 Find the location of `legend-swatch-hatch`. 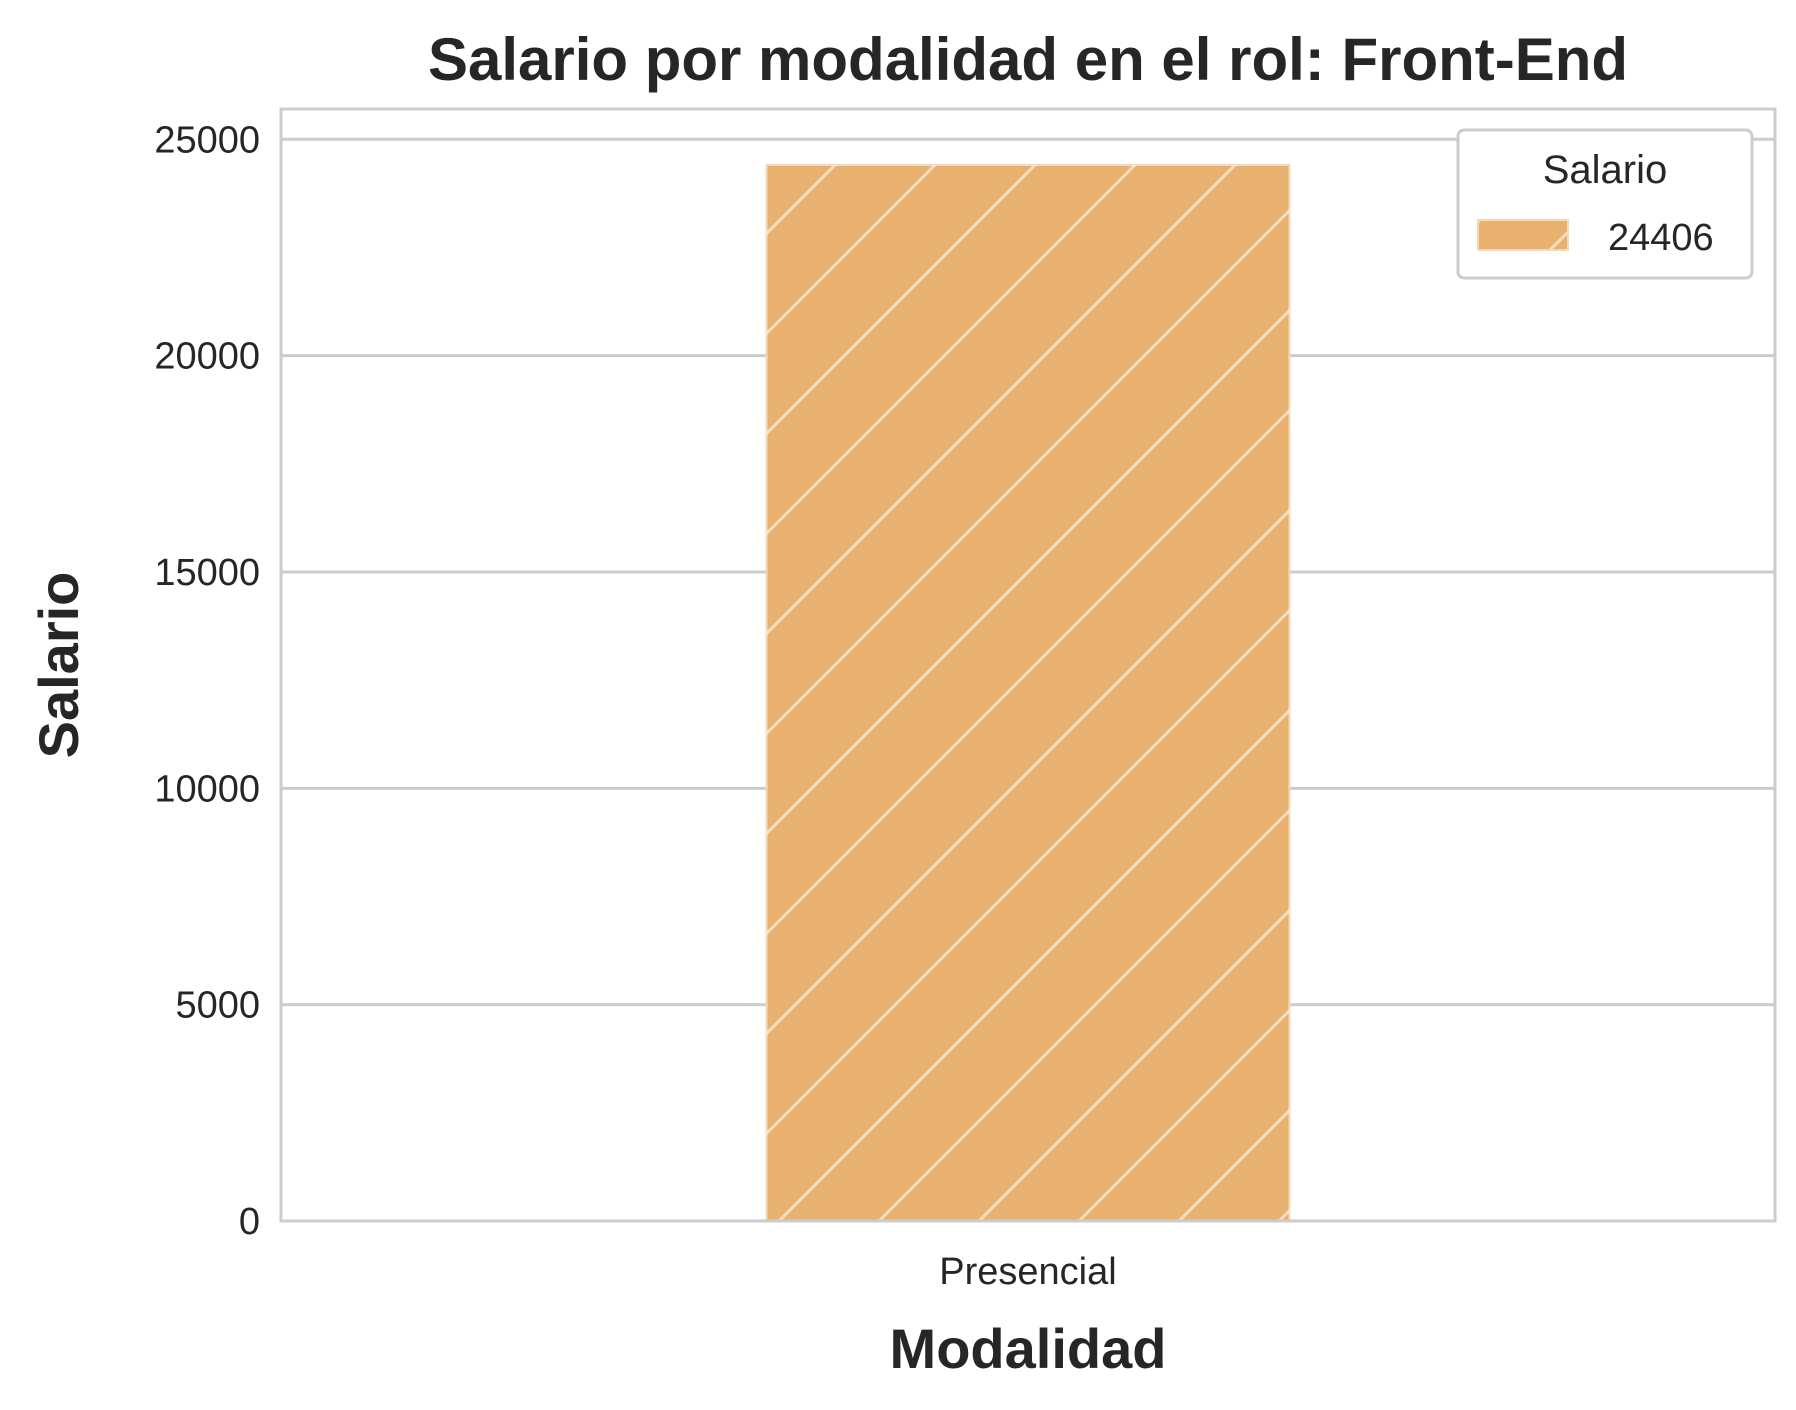

legend-swatch-hatch is located at coordinates (1523, 235).